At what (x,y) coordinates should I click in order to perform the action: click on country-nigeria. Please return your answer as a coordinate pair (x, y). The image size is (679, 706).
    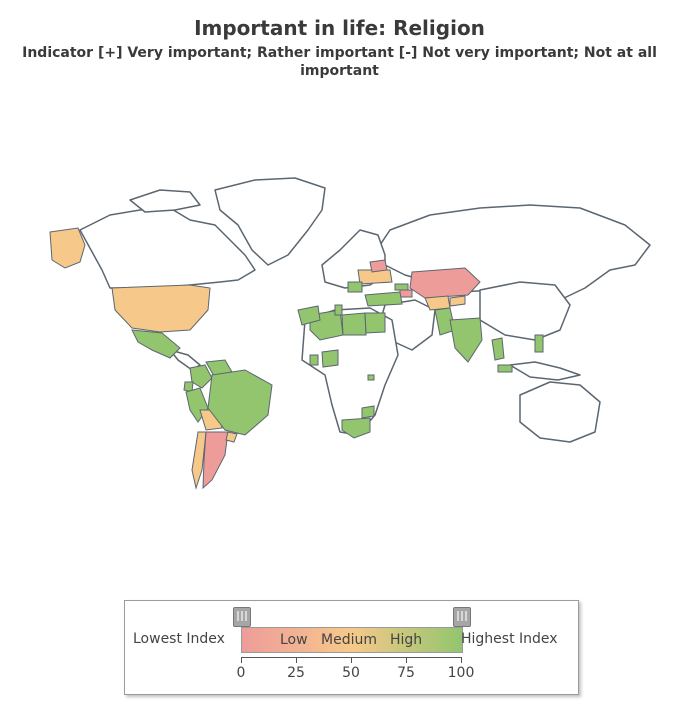
    Looking at the image, I should click on (330, 358).